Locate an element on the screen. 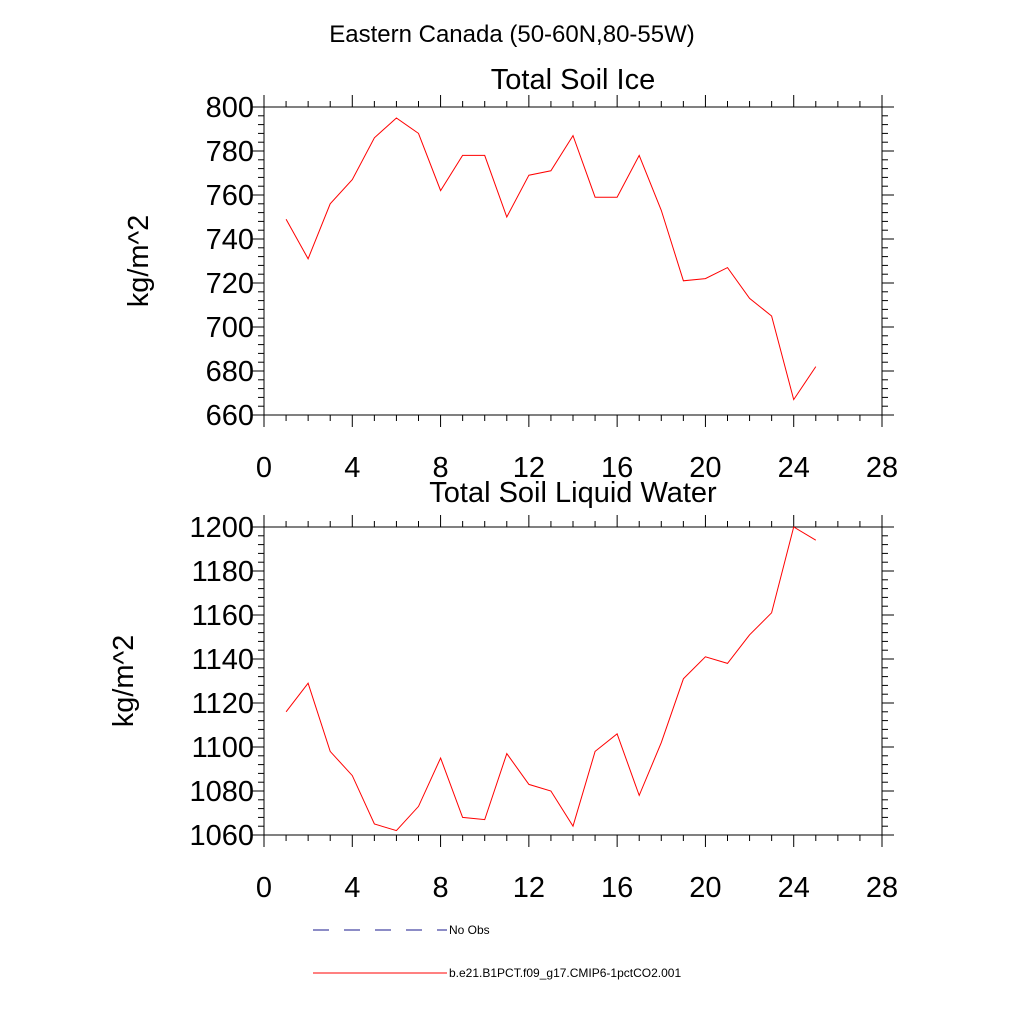  legend-label-model: b.e21.B1PCT.f09_g17.CMIP6-1pctCO2.001 is located at coordinates (565, 973).